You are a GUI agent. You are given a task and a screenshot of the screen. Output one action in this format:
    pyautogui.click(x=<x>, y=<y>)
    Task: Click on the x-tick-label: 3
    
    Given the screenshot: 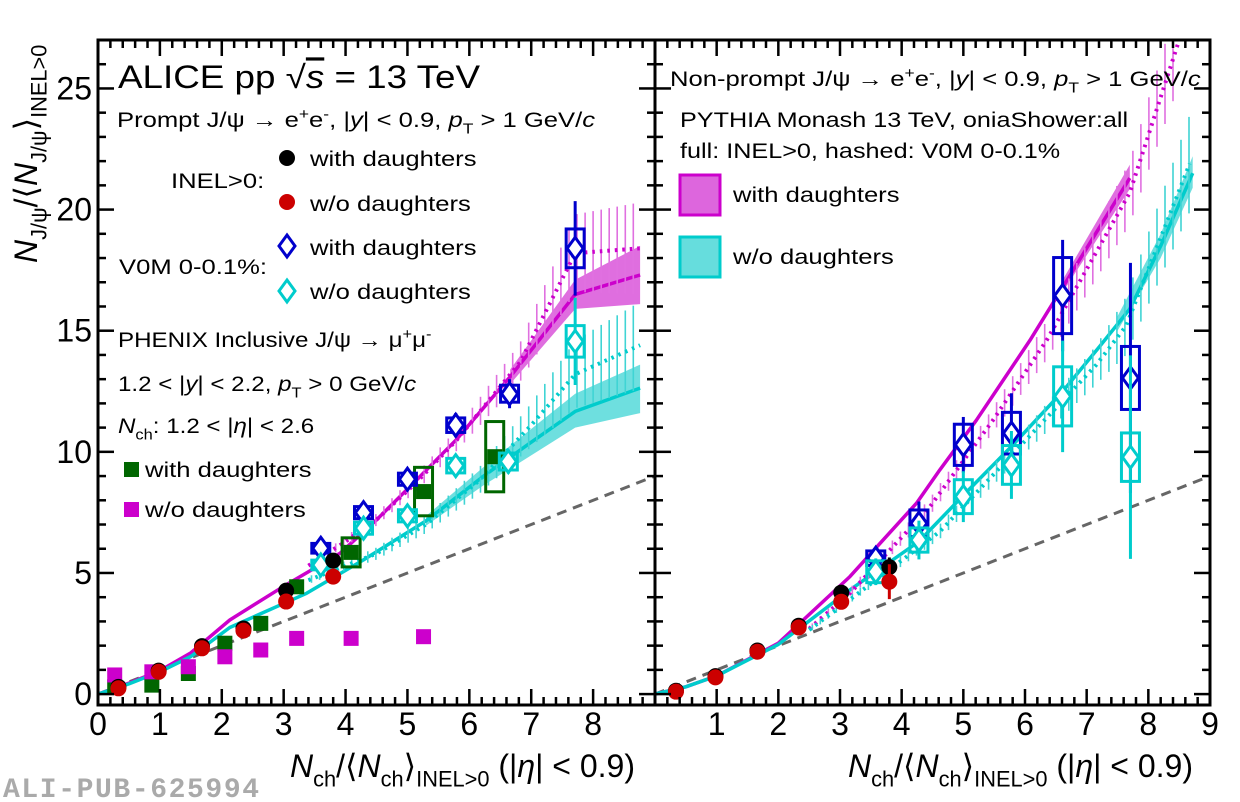 What is the action you would take?
    pyautogui.click(x=840, y=724)
    